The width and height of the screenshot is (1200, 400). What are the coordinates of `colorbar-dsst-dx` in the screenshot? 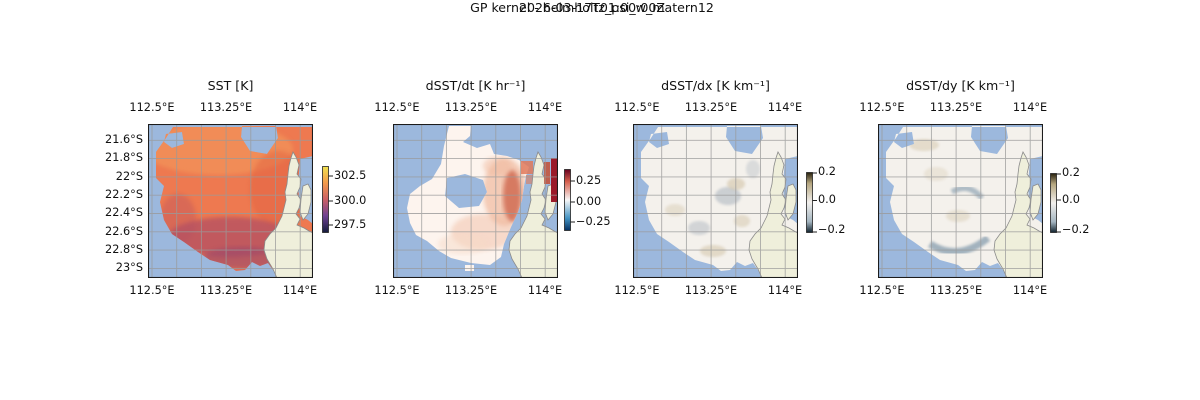 It's located at (811, 202).